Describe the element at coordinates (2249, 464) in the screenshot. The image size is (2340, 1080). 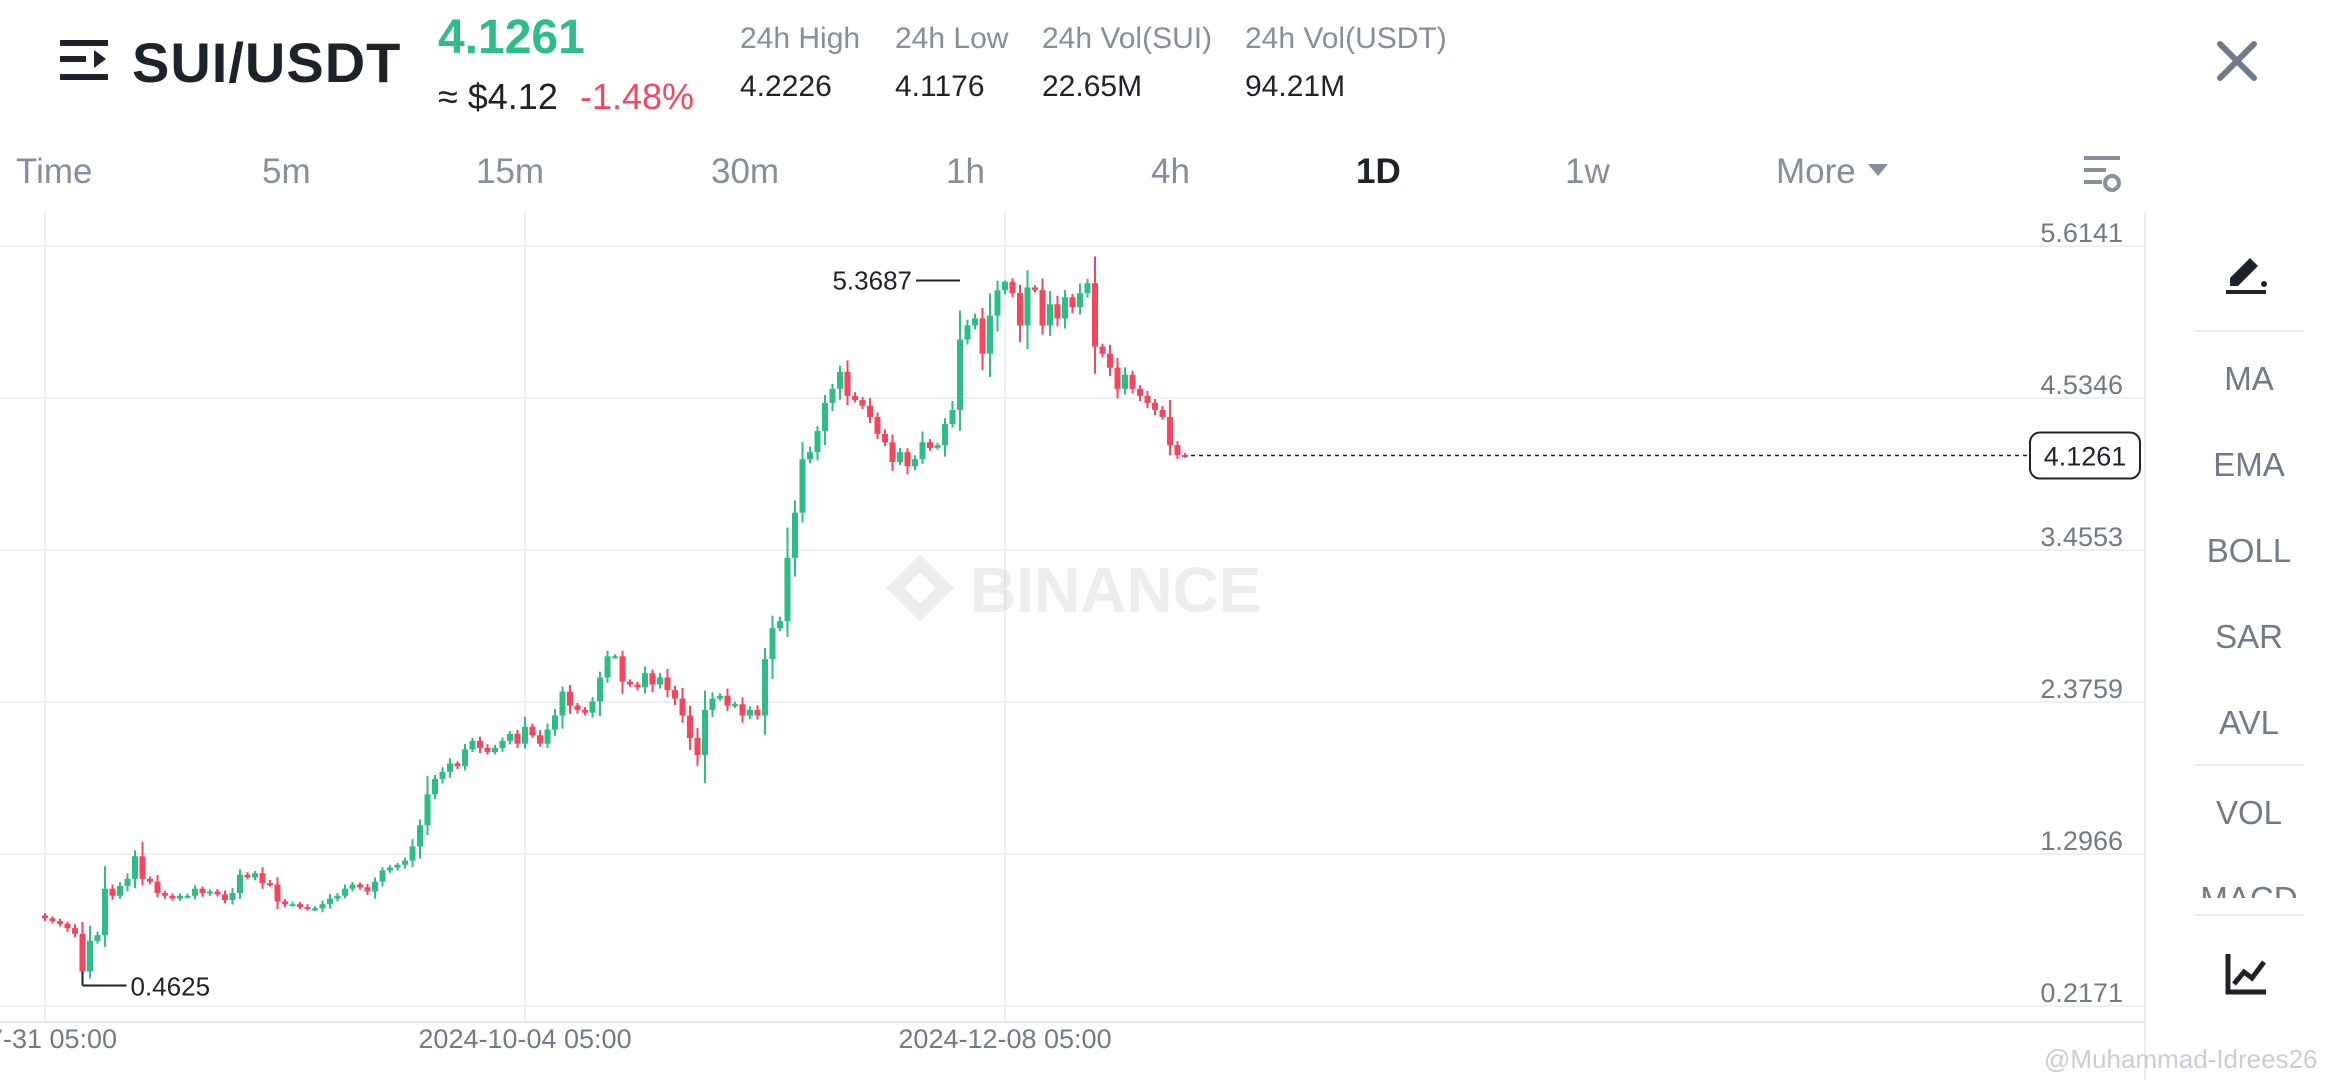
I see `indicator-ema: EMA` at that location.